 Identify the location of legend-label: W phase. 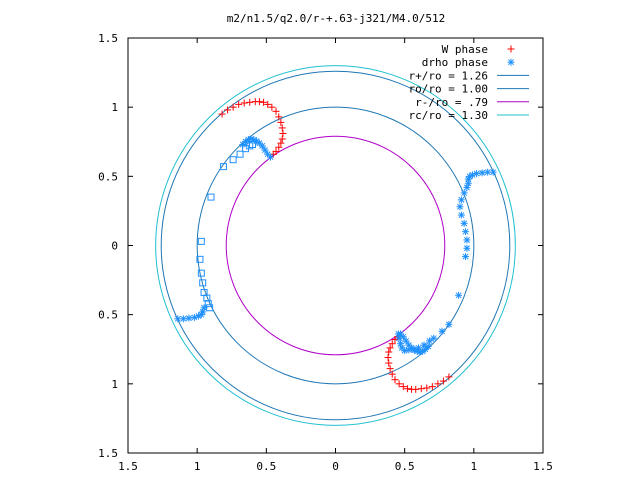
(465, 49).